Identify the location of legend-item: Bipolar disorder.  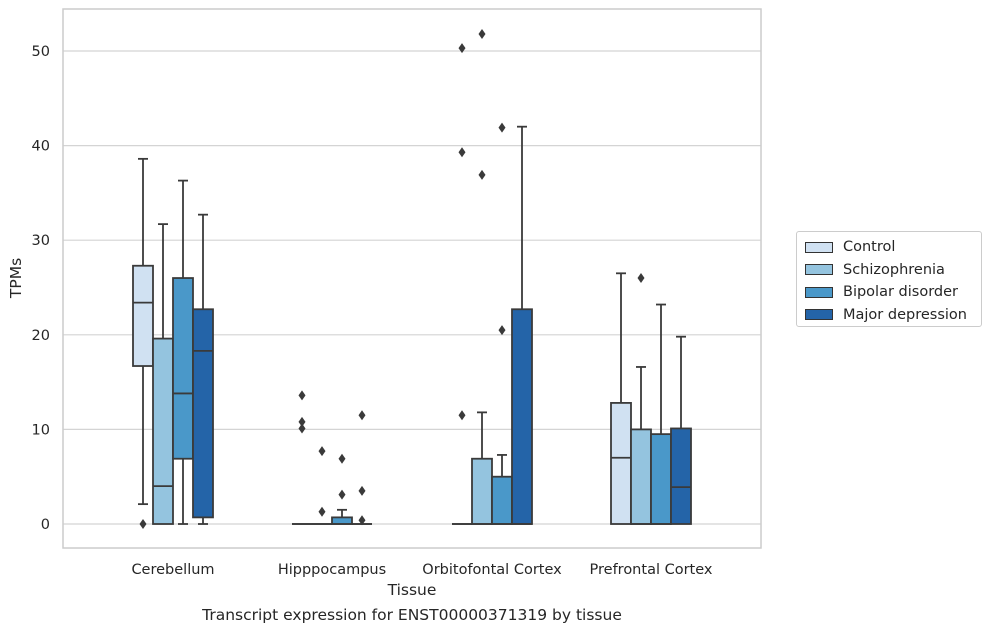
(893, 292).